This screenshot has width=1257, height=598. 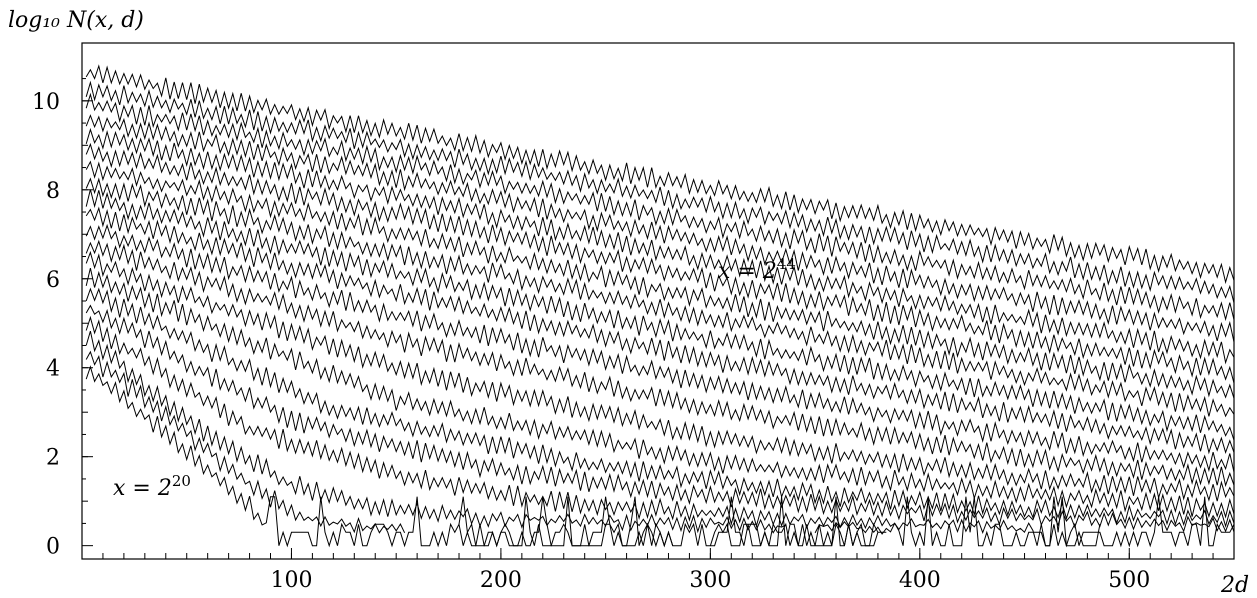 What do you see at coordinates (1129, 580) in the screenshot?
I see `x-tick-label: 500` at bounding box center [1129, 580].